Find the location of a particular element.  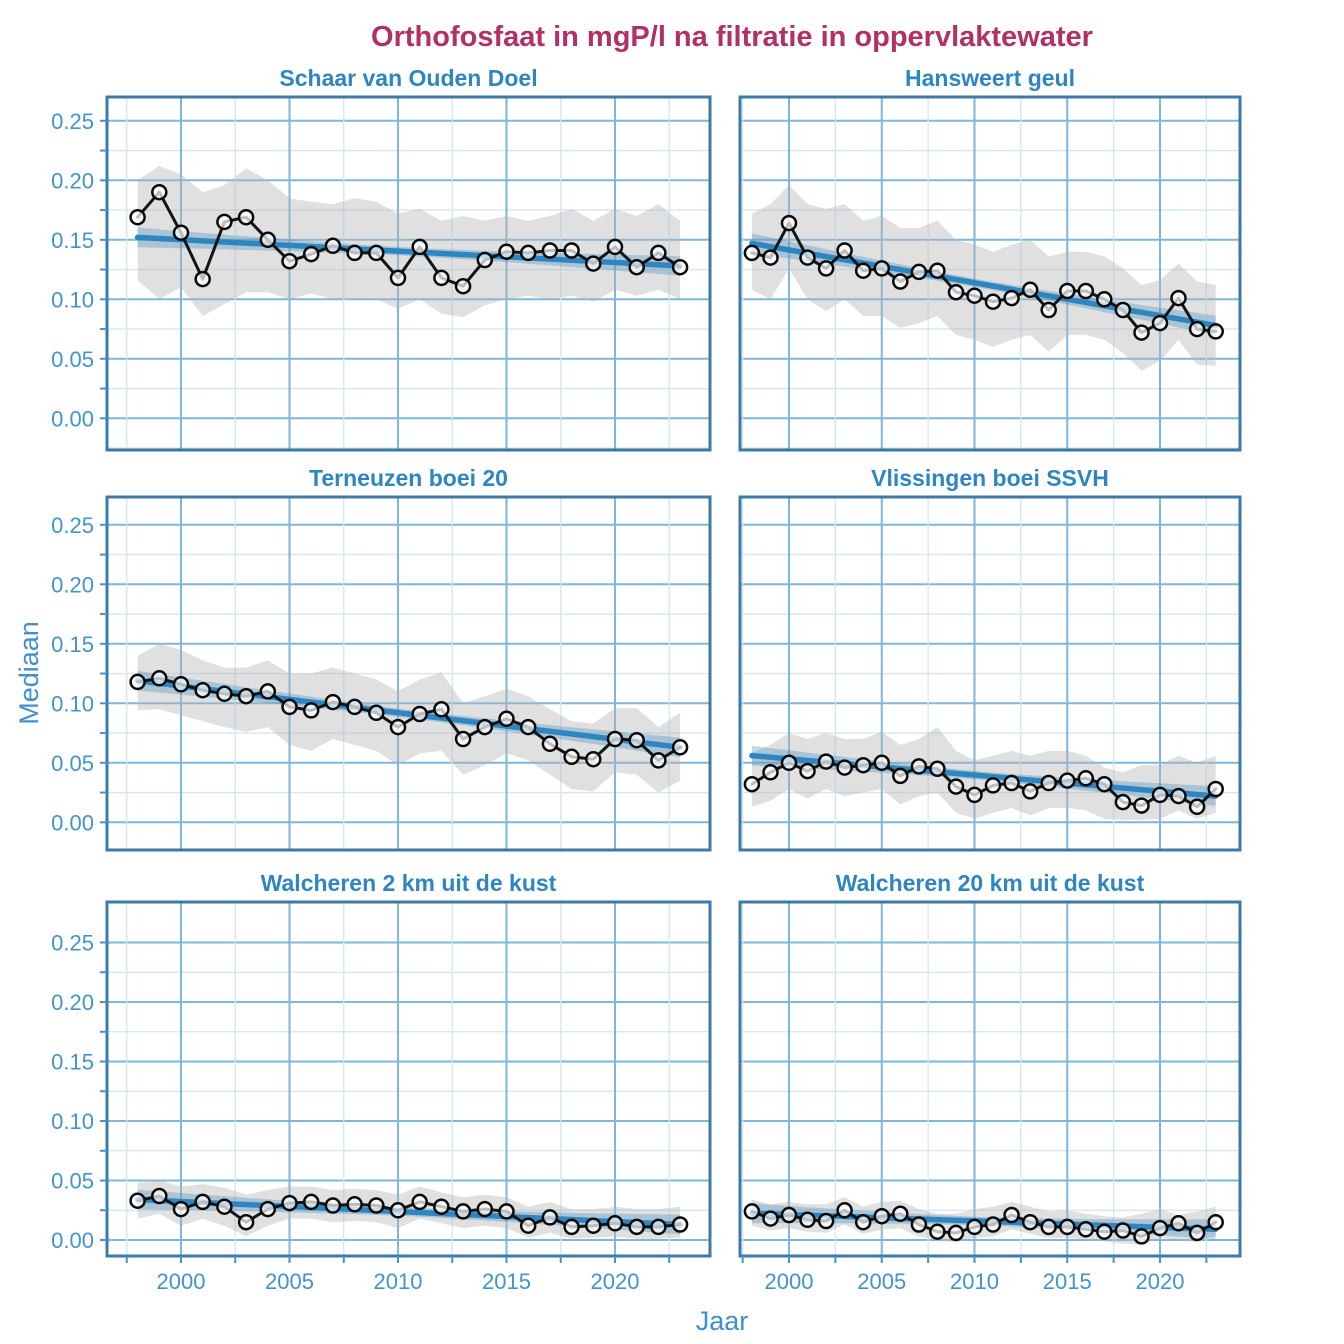

y-tick-label: 0.05 is located at coordinates (72, 359).